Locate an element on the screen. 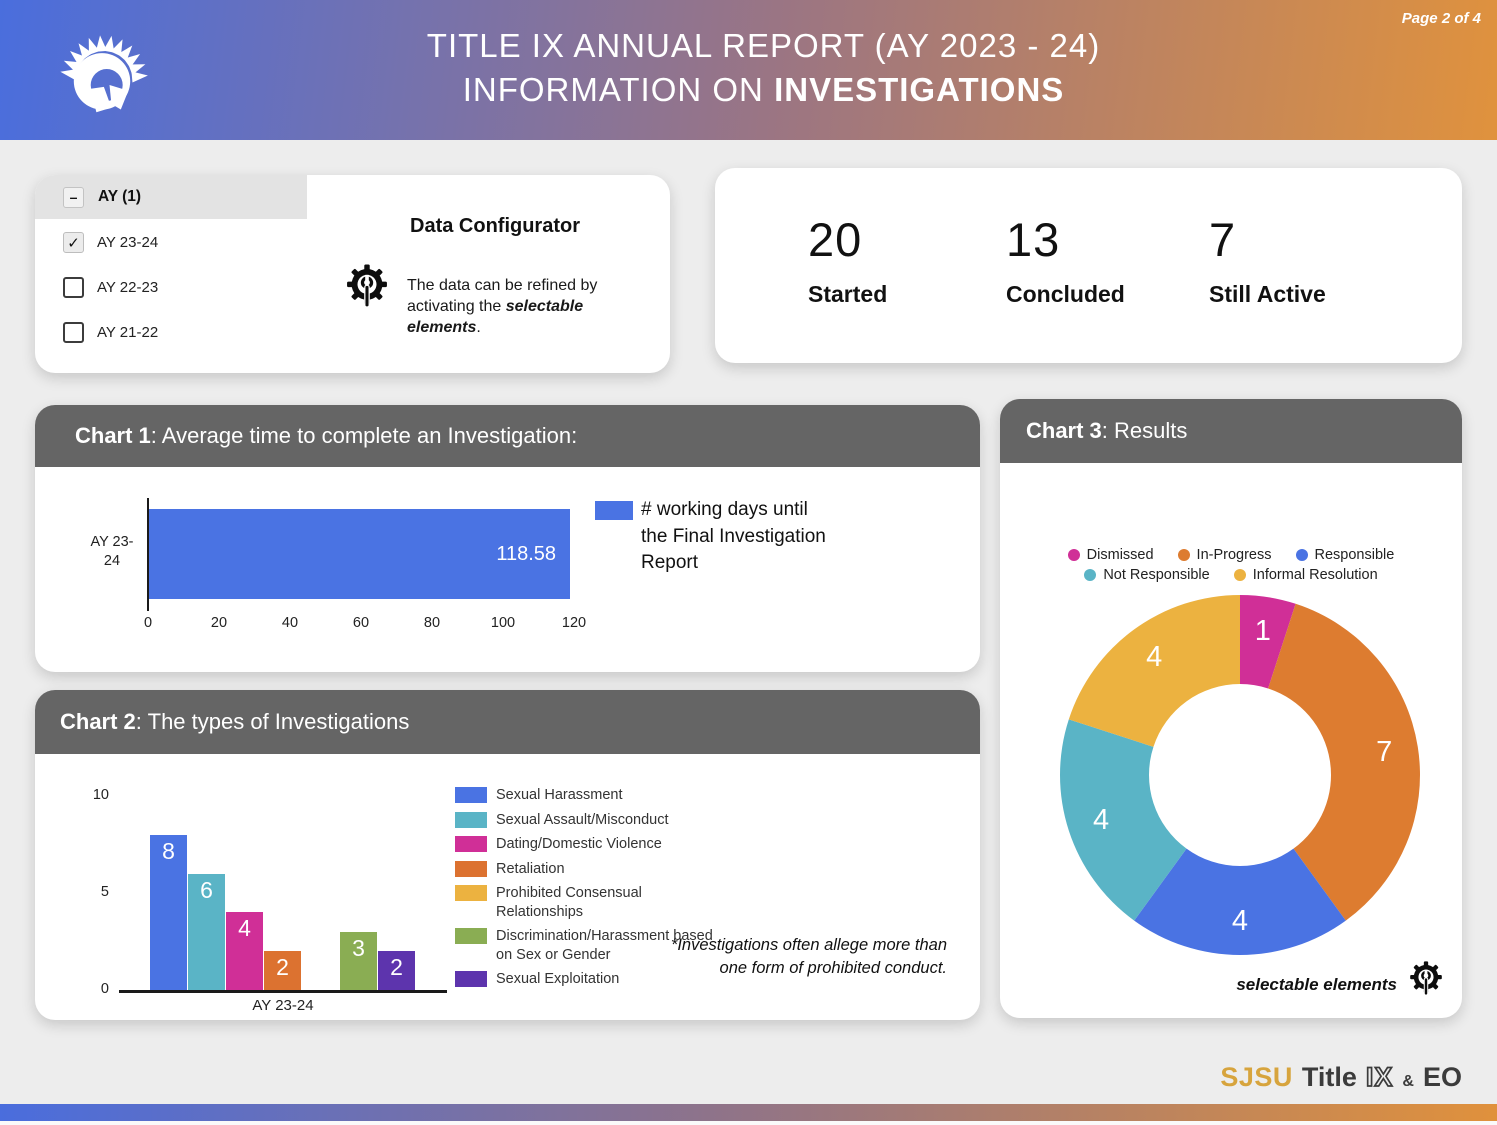 The width and height of the screenshot is (1497, 1125). select-all-checkbox: – is located at coordinates (73, 197).